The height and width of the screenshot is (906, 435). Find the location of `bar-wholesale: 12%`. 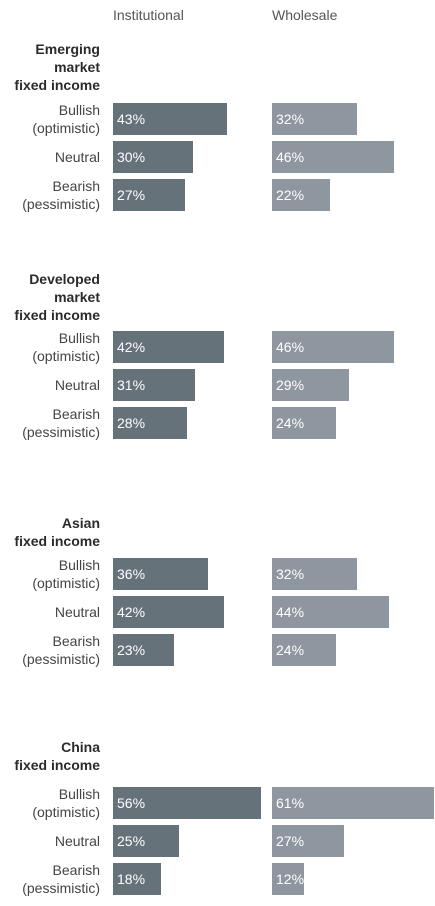

bar-wholesale: 12% is located at coordinates (288, 879).